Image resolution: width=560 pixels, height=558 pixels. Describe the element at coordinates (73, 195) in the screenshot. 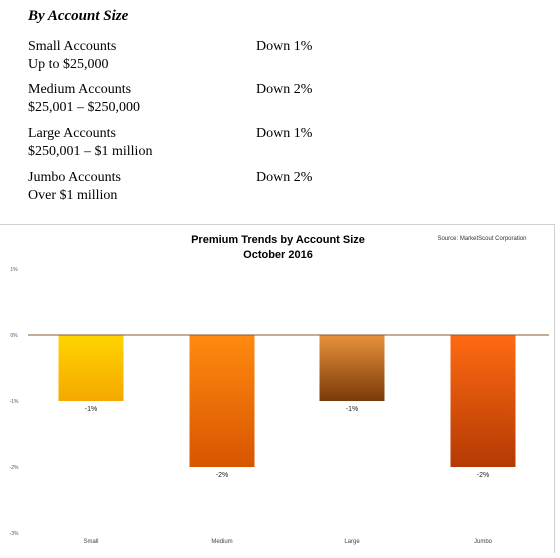

I see `account-range: Over $1 million` at that location.